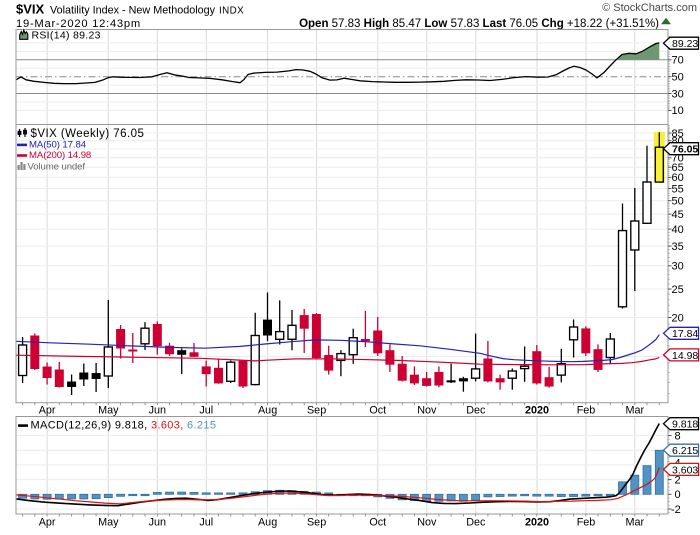 The height and width of the screenshot is (535, 700). What do you see at coordinates (685, 44) in the screenshot?
I see `svg-text: 89.23` at bounding box center [685, 44].